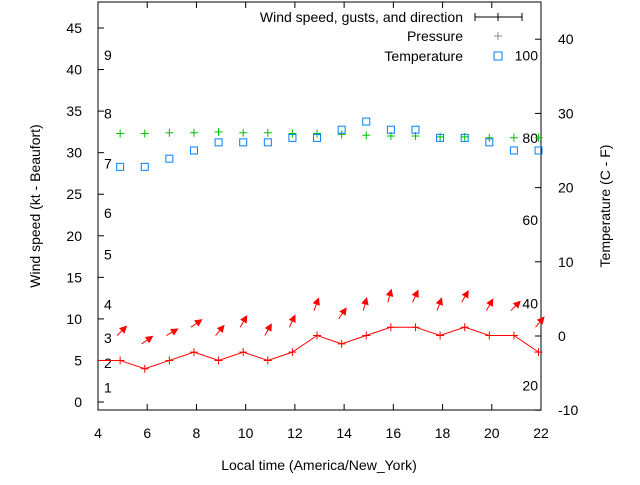 The height and width of the screenshot is (485, 640). Describe the element at coordinates (246, 433) in the screenshot. I see `x-tick-label: 10` at that location.